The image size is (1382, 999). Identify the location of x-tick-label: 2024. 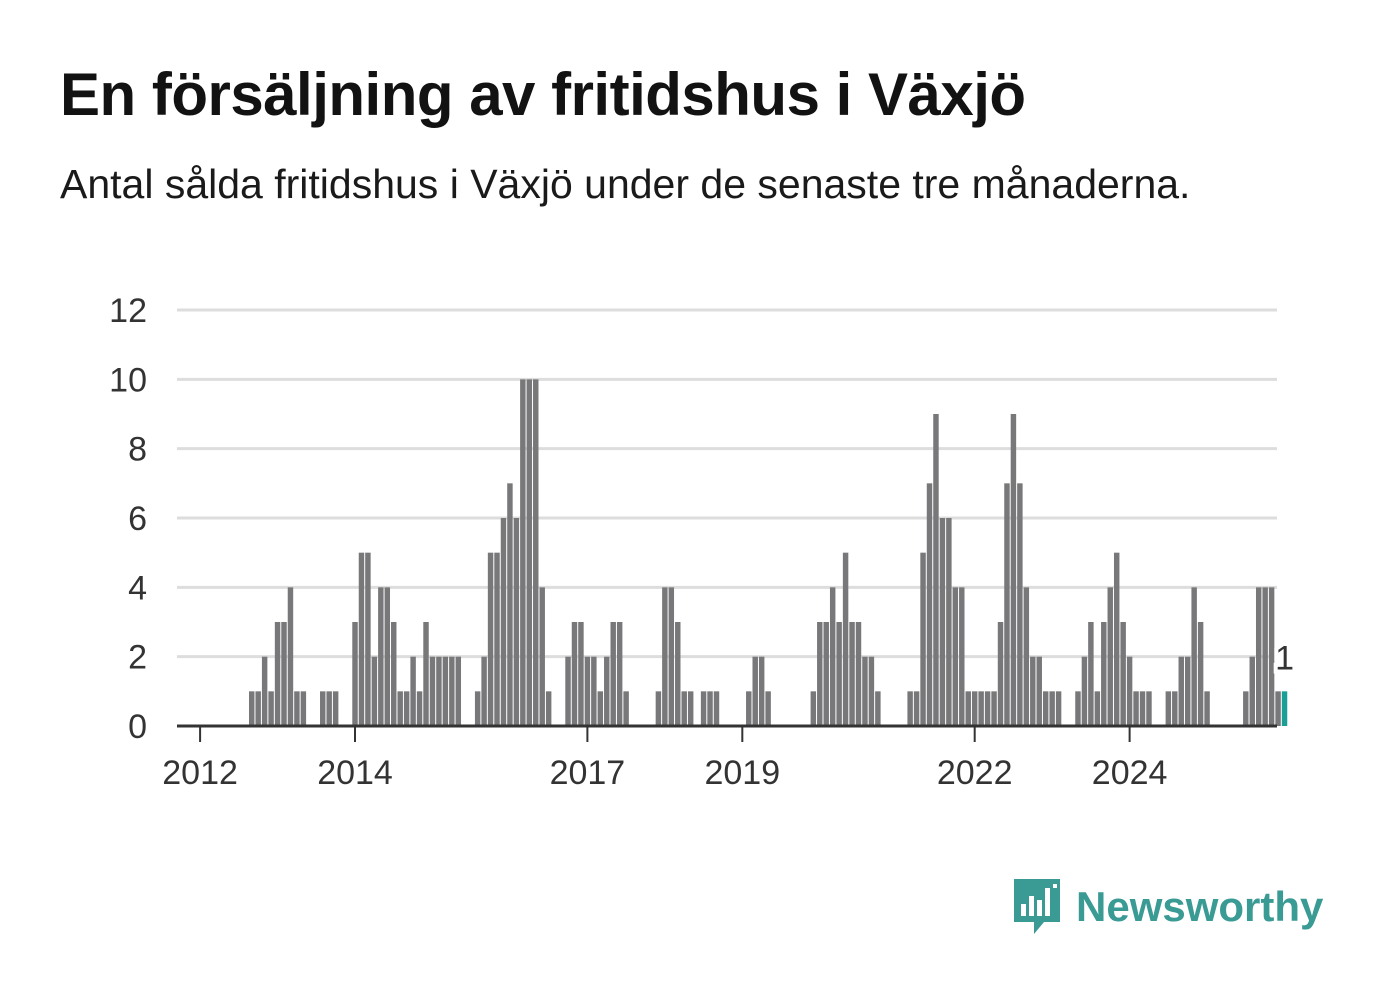
(1130, 773).